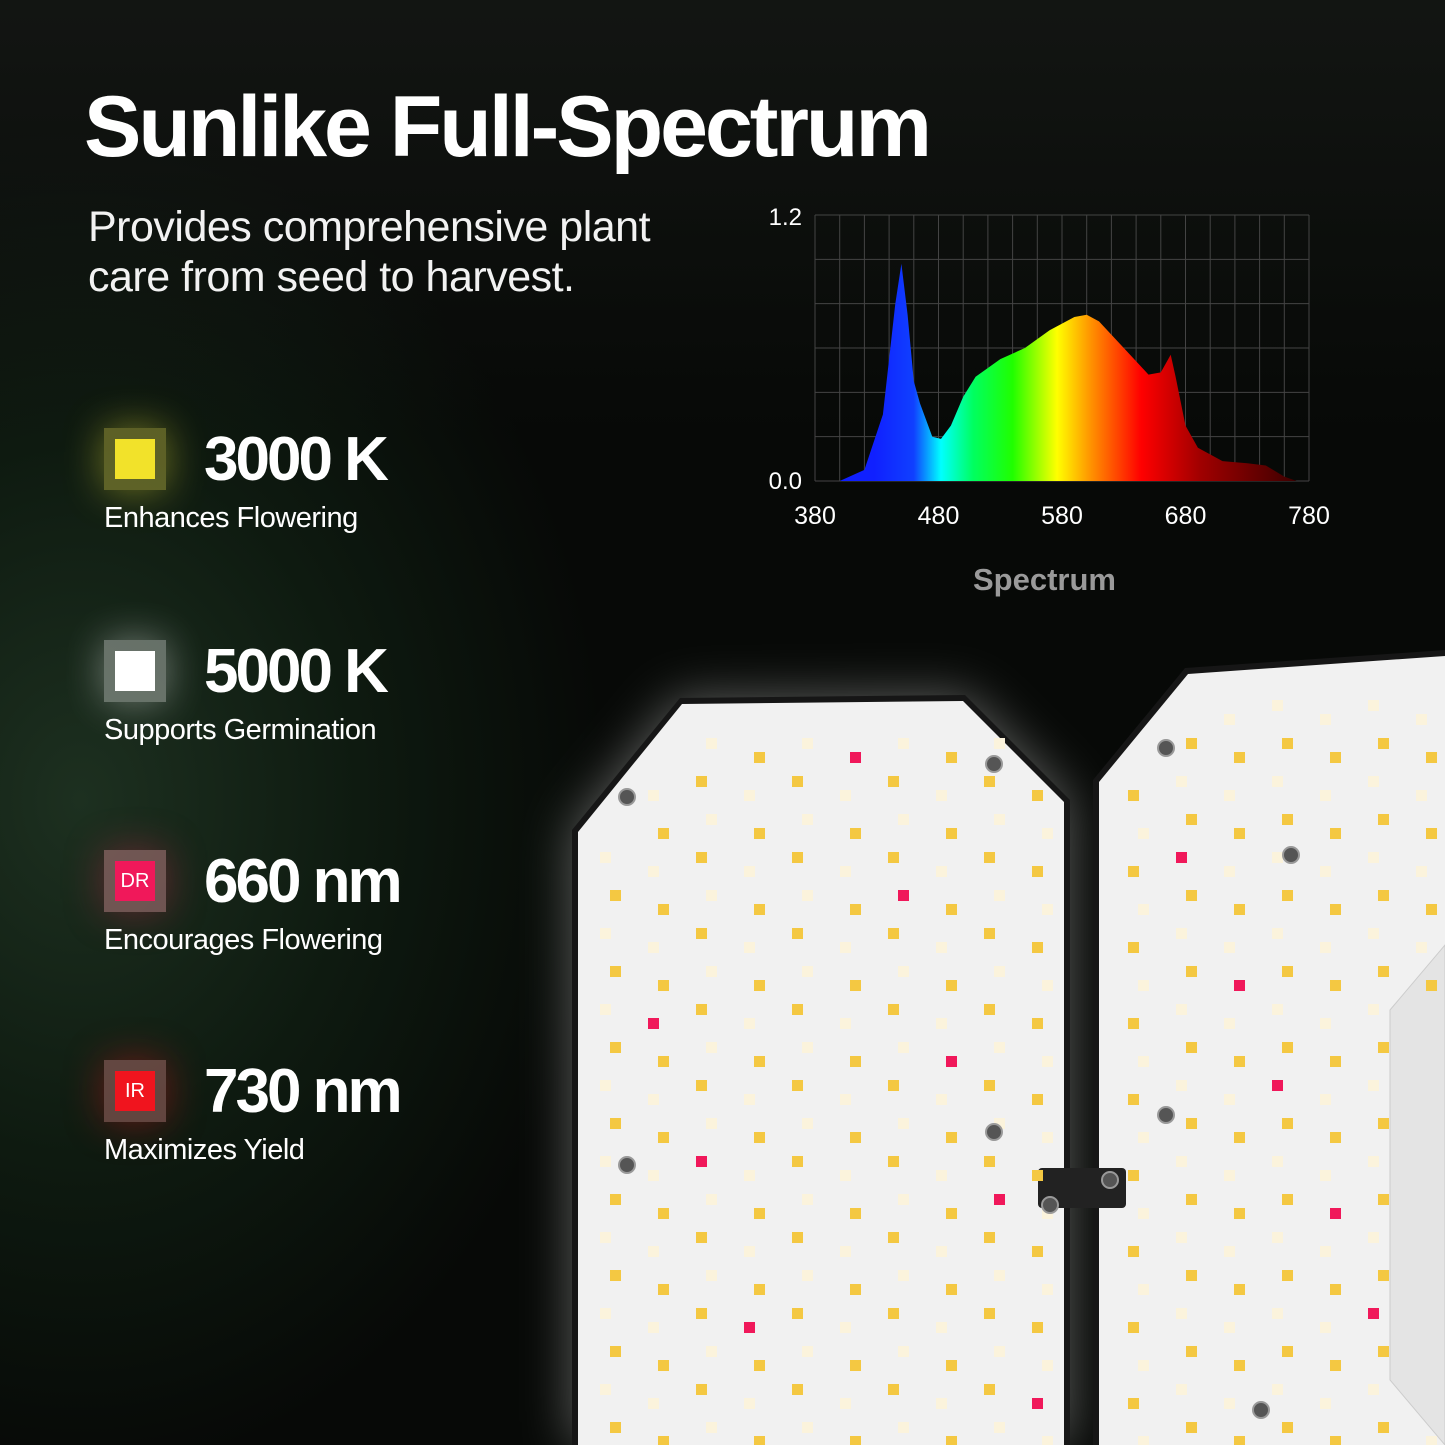 This screenshot has height=1445, width=1445. I want to click on spectrum-area, so click(1068, 372).